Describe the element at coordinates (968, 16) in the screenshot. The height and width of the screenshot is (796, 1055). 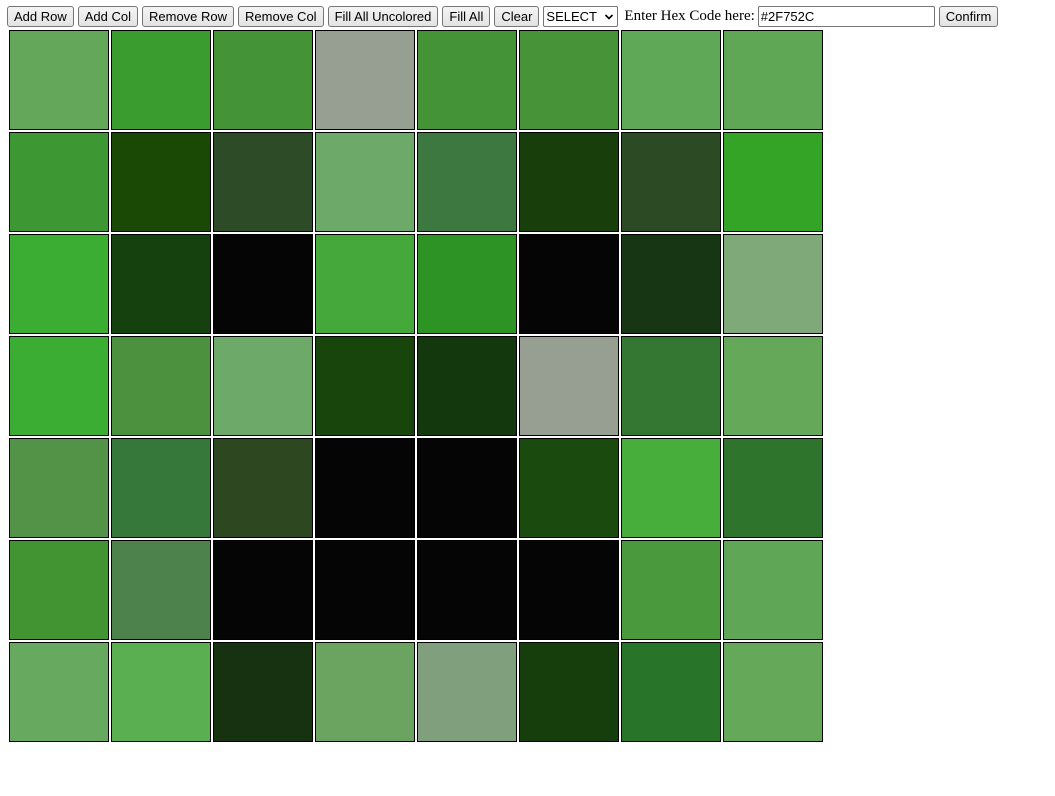
I see `confirm-button: Confirm` at that location.